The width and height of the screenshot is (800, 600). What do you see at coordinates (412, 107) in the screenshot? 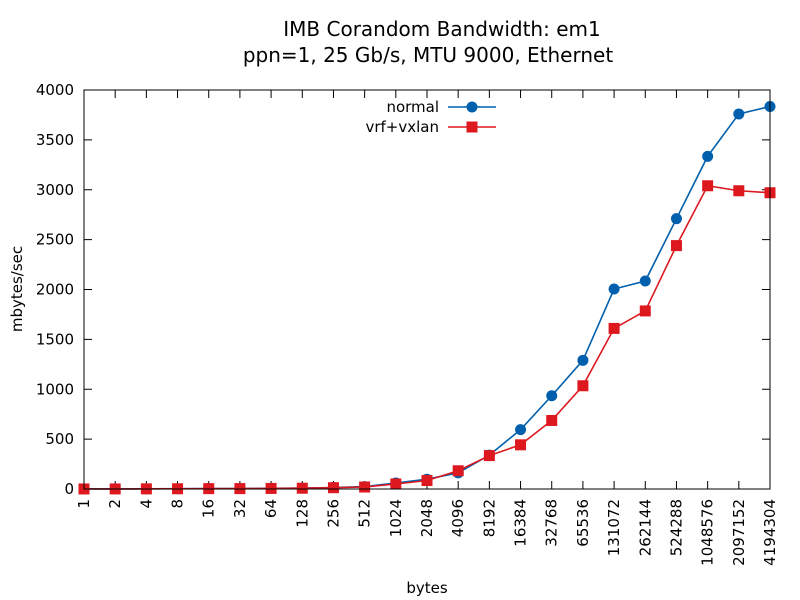
I see `legend-label: normal` at bounding box center [412, 107].